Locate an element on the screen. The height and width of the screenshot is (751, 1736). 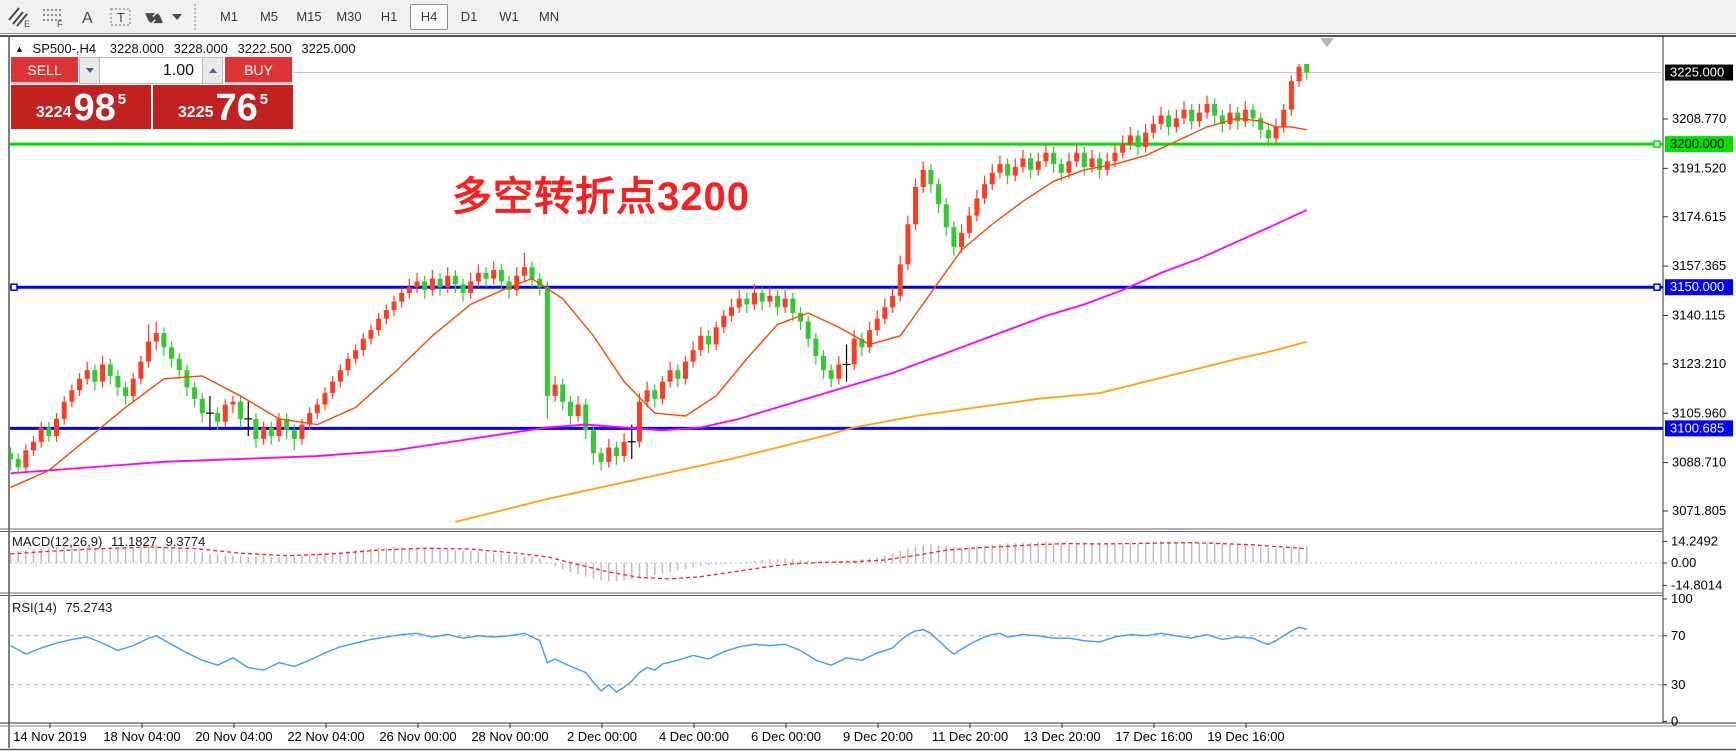
ask-price-prefix: 3225 is located at coordinates (195, 112).